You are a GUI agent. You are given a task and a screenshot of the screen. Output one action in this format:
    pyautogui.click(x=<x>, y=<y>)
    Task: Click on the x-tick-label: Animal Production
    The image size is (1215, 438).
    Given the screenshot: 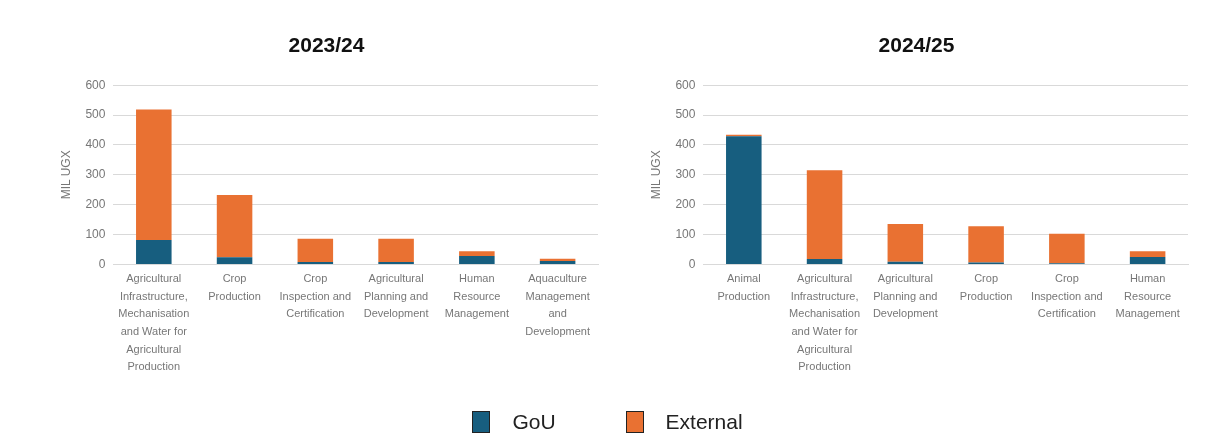 What is the action you would take?
    pyautogui.click(x=744, y=287)
    